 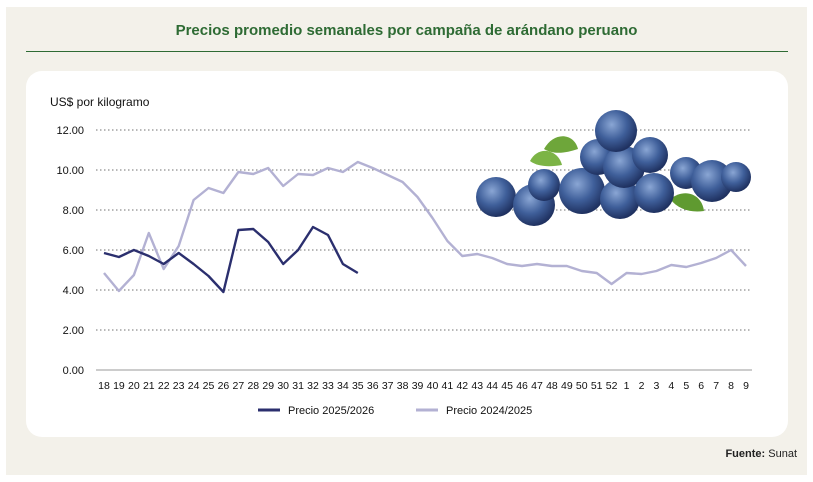 I want to click on x-tick-label: 29, so click(x=268, y=386).